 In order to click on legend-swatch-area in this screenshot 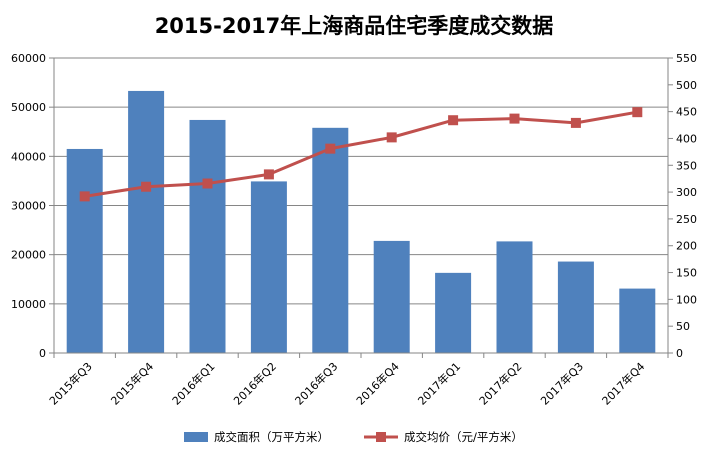, I will do `click(196, 437)`.